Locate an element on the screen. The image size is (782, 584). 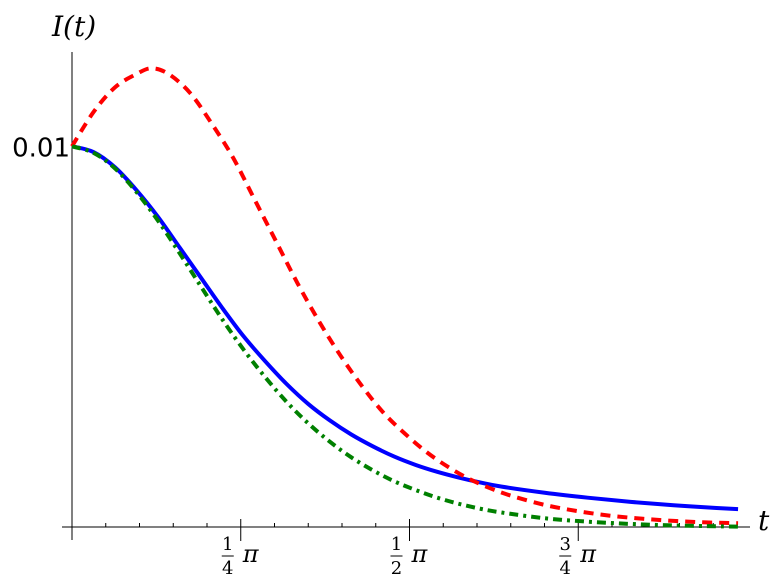
y-axis-label: I(t) is located at coordinates (73, 26).